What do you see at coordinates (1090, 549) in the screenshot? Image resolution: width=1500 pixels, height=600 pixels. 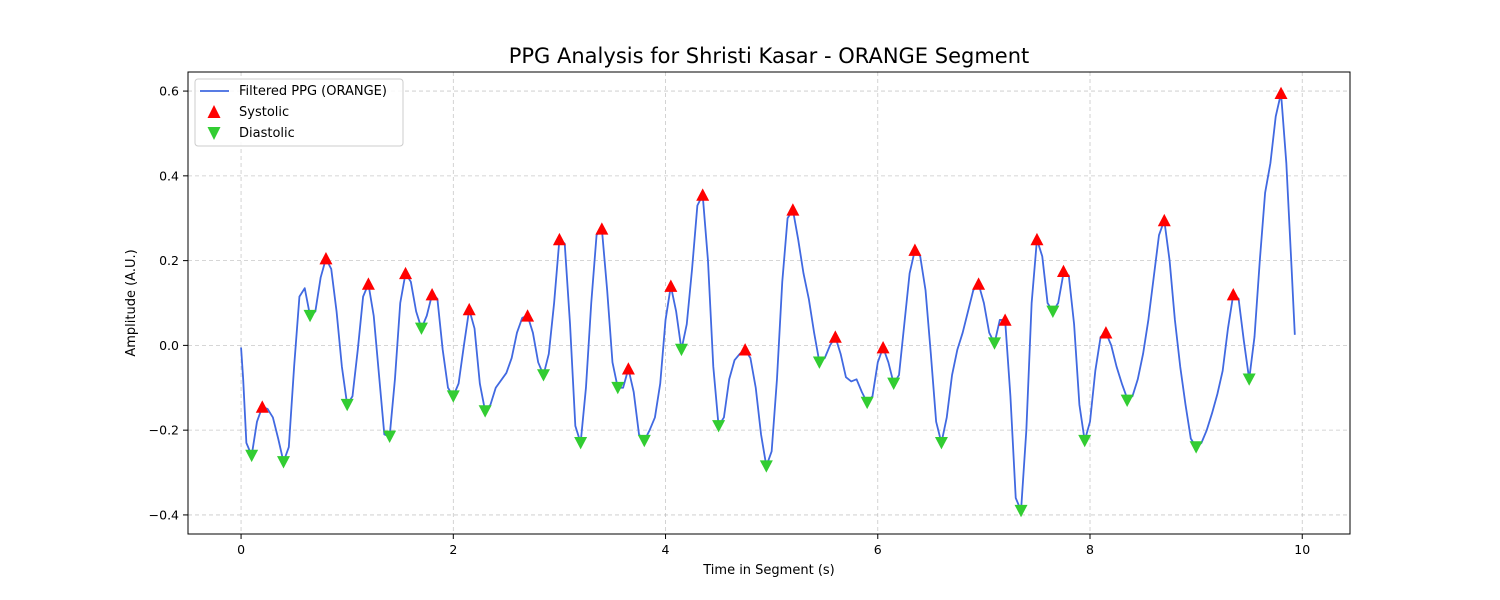 I see `x-tick-label: 8` at bounding box center [1090, 549].